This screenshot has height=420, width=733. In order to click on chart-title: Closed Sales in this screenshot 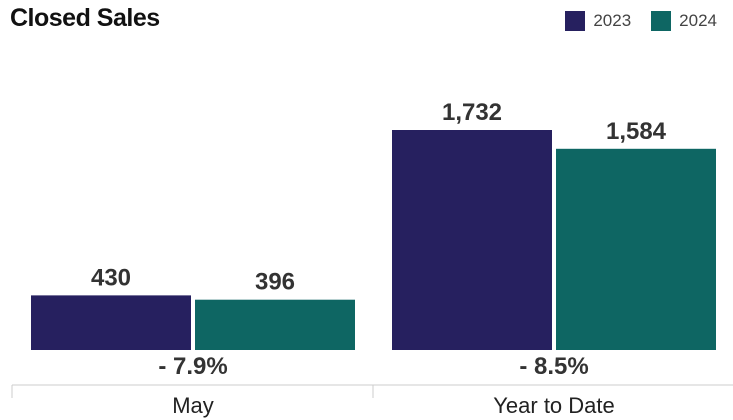, I will do `click(85, 18)`.